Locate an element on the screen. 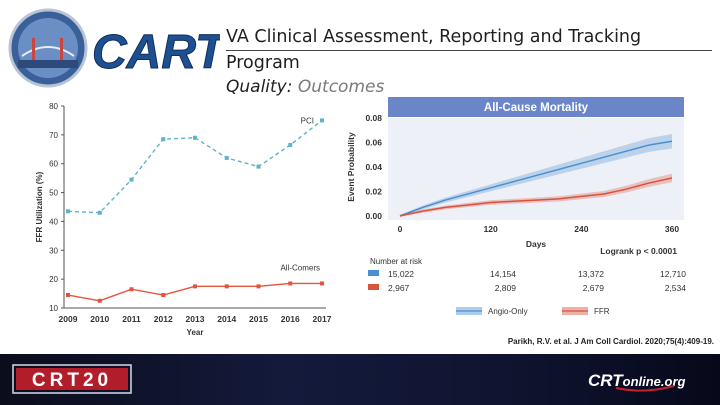  x-tick-label: 240 is located at coordinates (581, 229).